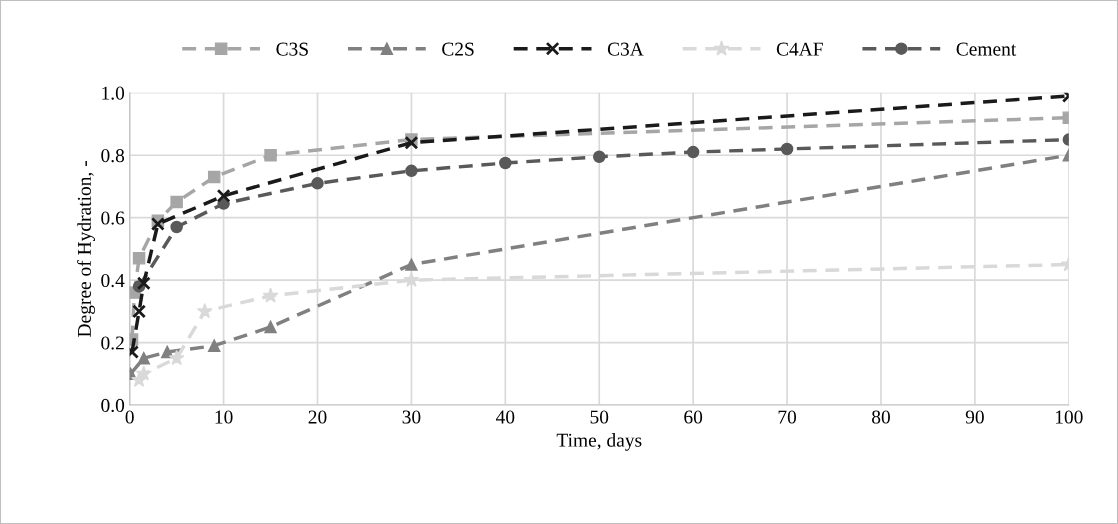  What do you see at coordinates (1069, 417) in the screenshot?
I see `x-tick-label: 100` at bounding box center [1069, 417].